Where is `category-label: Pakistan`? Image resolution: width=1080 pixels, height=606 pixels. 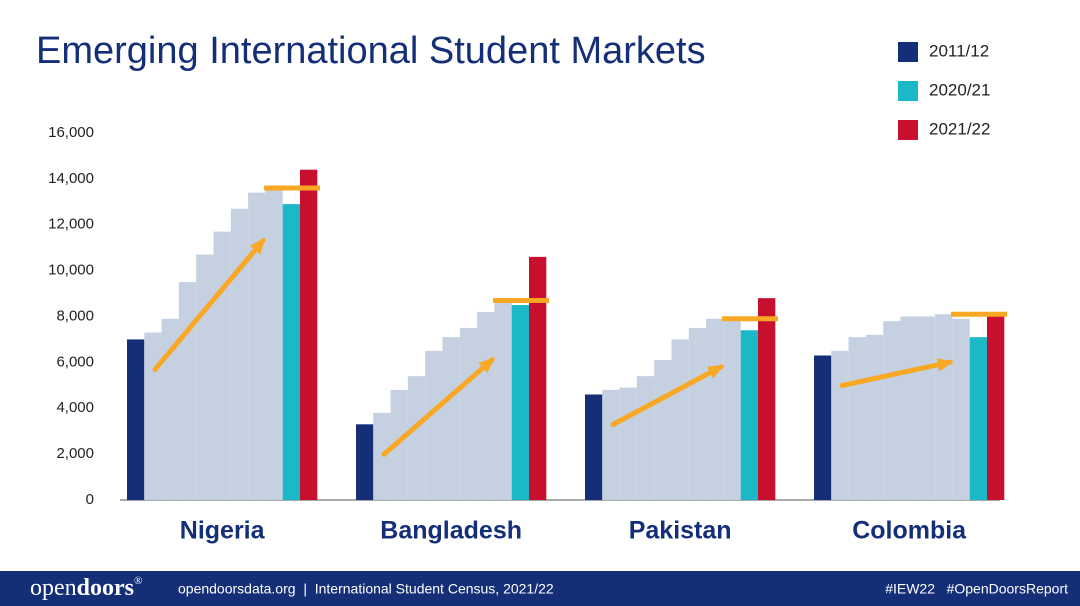
category-label: Pakistan is located at coordinates (680, 531).